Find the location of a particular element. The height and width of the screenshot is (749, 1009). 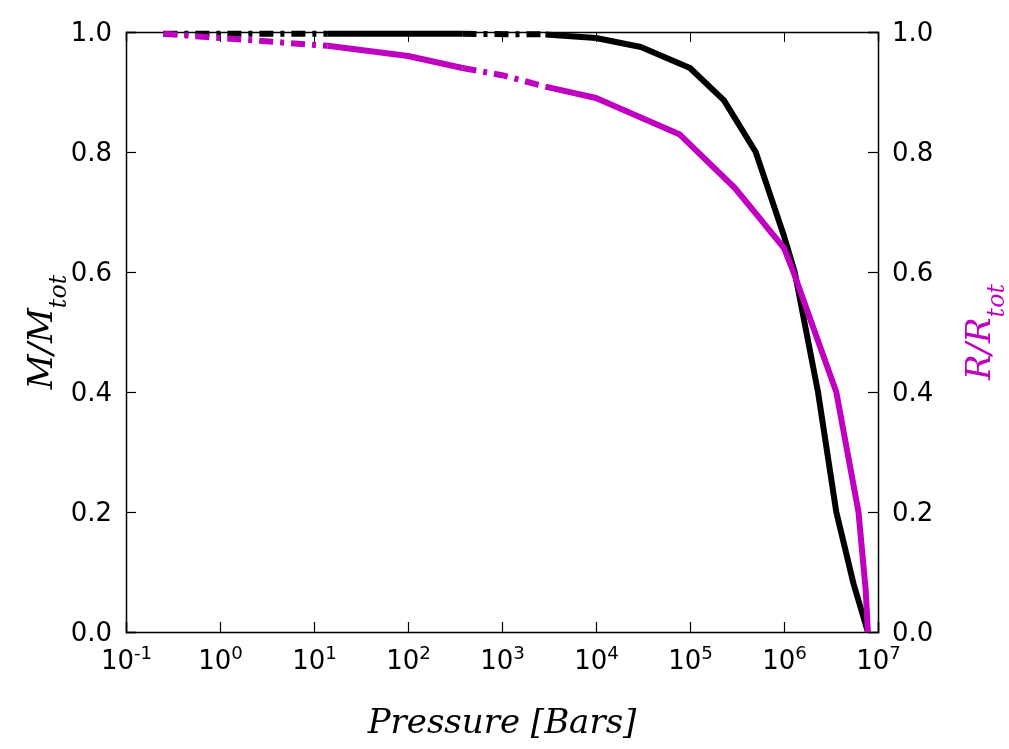

x-tick-label: 10$^{2}$ is located at coordinates (408, 658).